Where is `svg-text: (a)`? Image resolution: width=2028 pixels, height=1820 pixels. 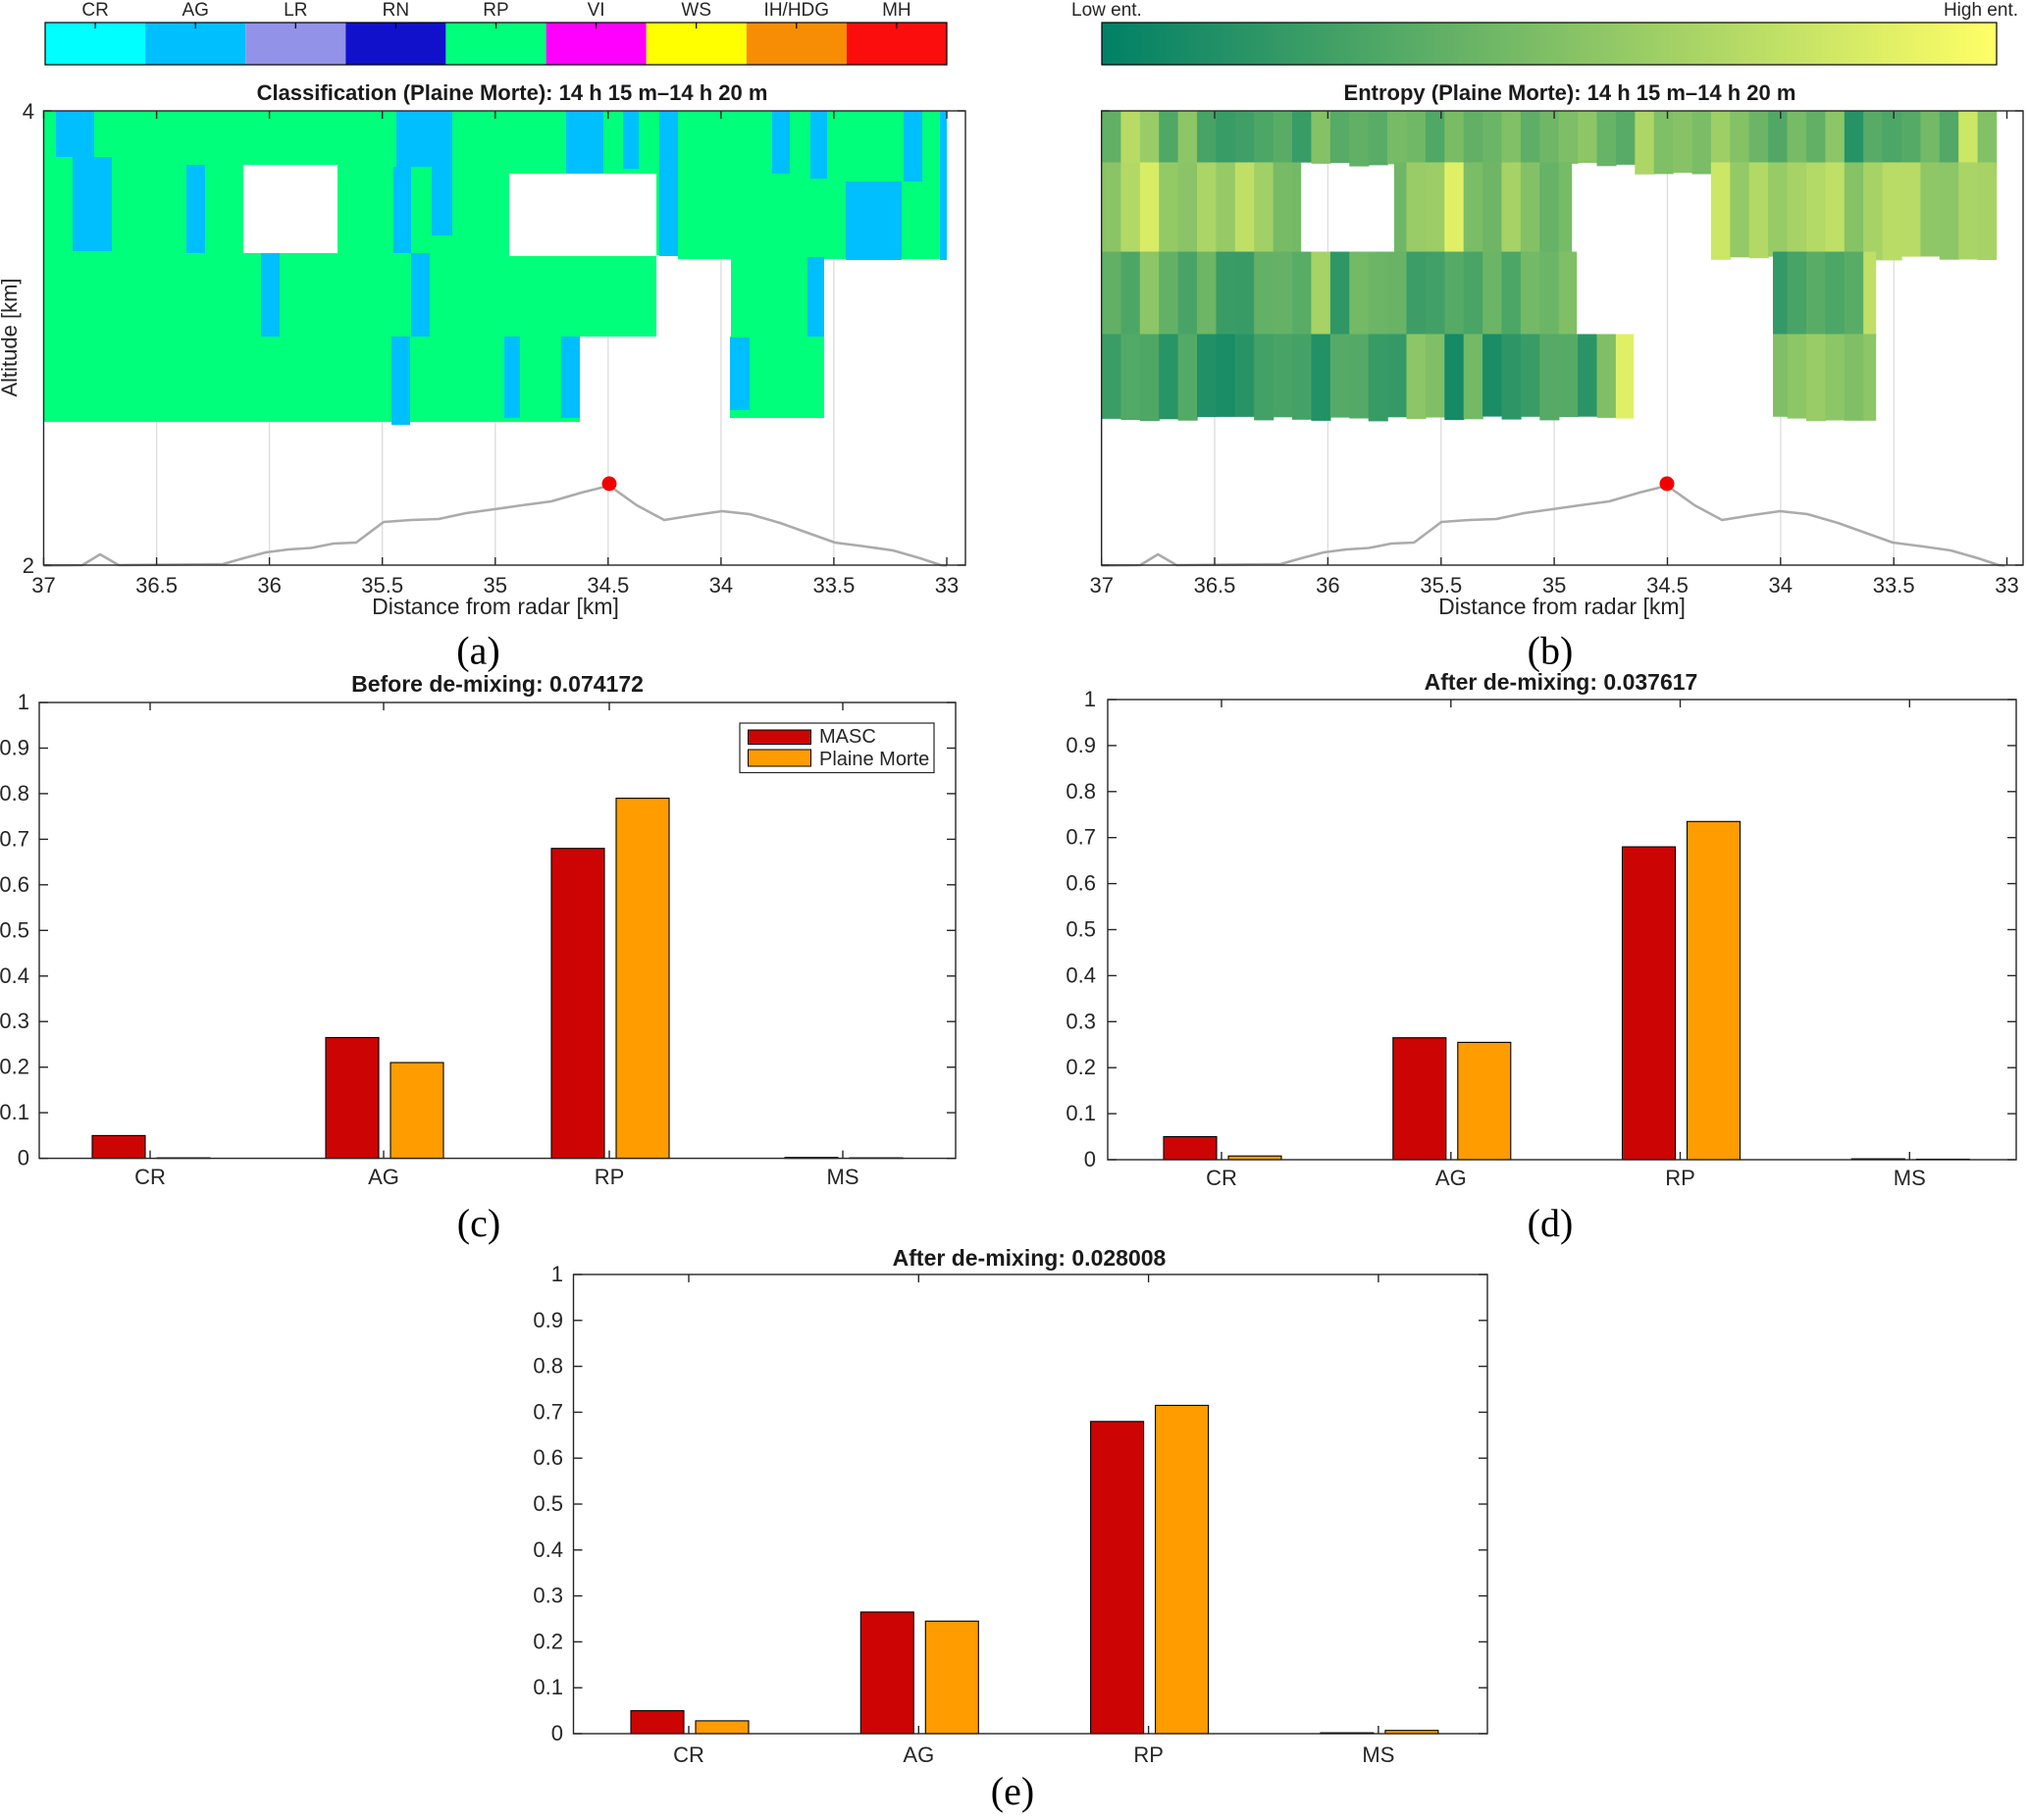
svg-text: (a) is located at coordinates (477, 651).